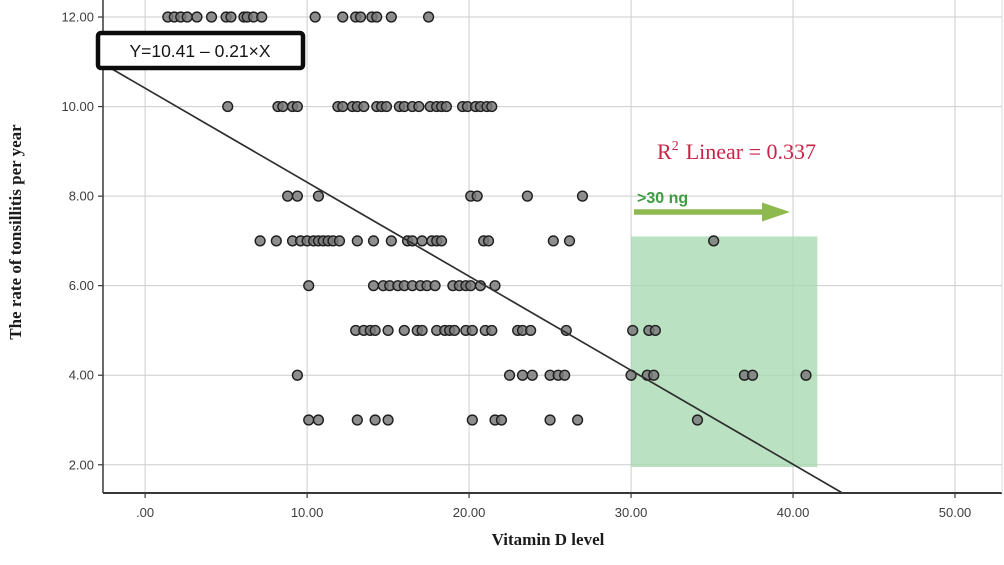  Describe the element at coordinates (662, 198) in the screenshot. I see `region-label: >30 ng` at that location.